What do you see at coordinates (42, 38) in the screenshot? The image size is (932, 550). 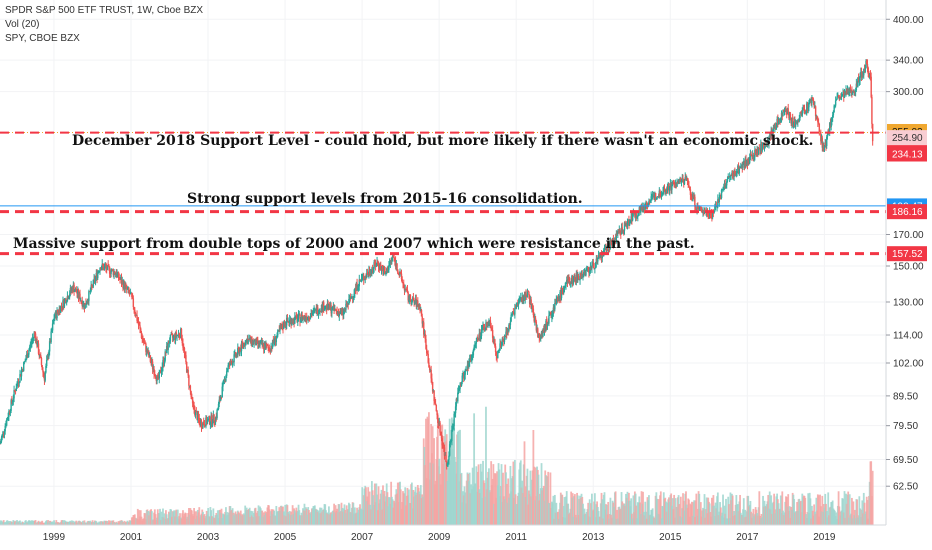 I see `legend-compare: SPY, CBOE BZX` at bounding box center [42, 38].